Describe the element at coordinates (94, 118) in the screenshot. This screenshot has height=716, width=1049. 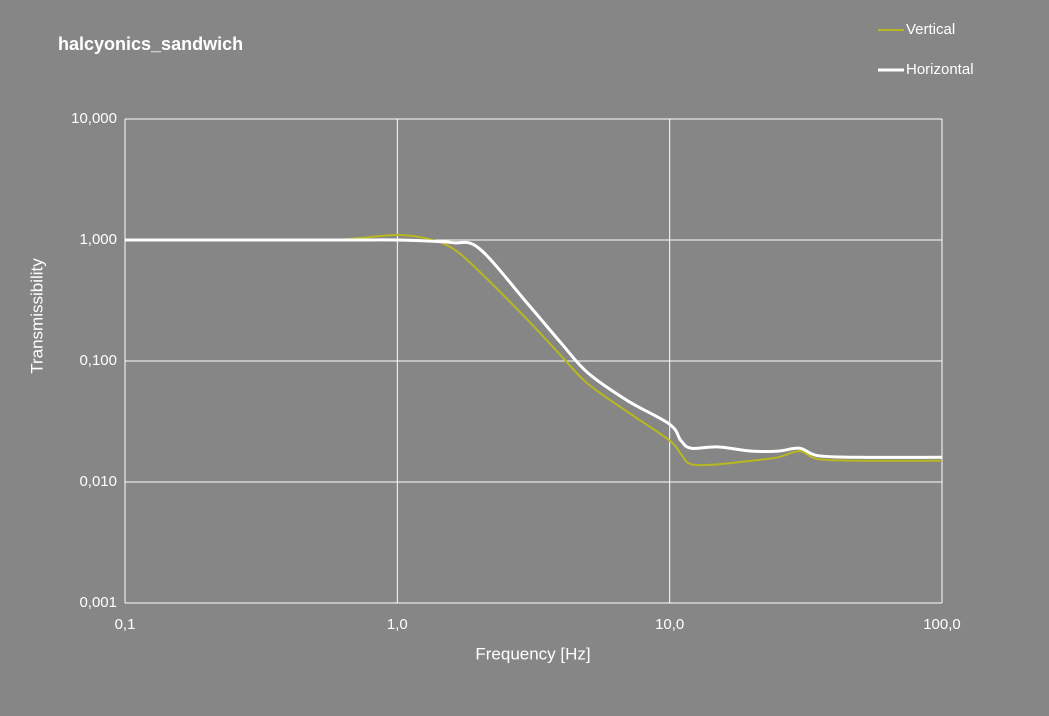
I see `y-tick-label: 10,000` at that location.